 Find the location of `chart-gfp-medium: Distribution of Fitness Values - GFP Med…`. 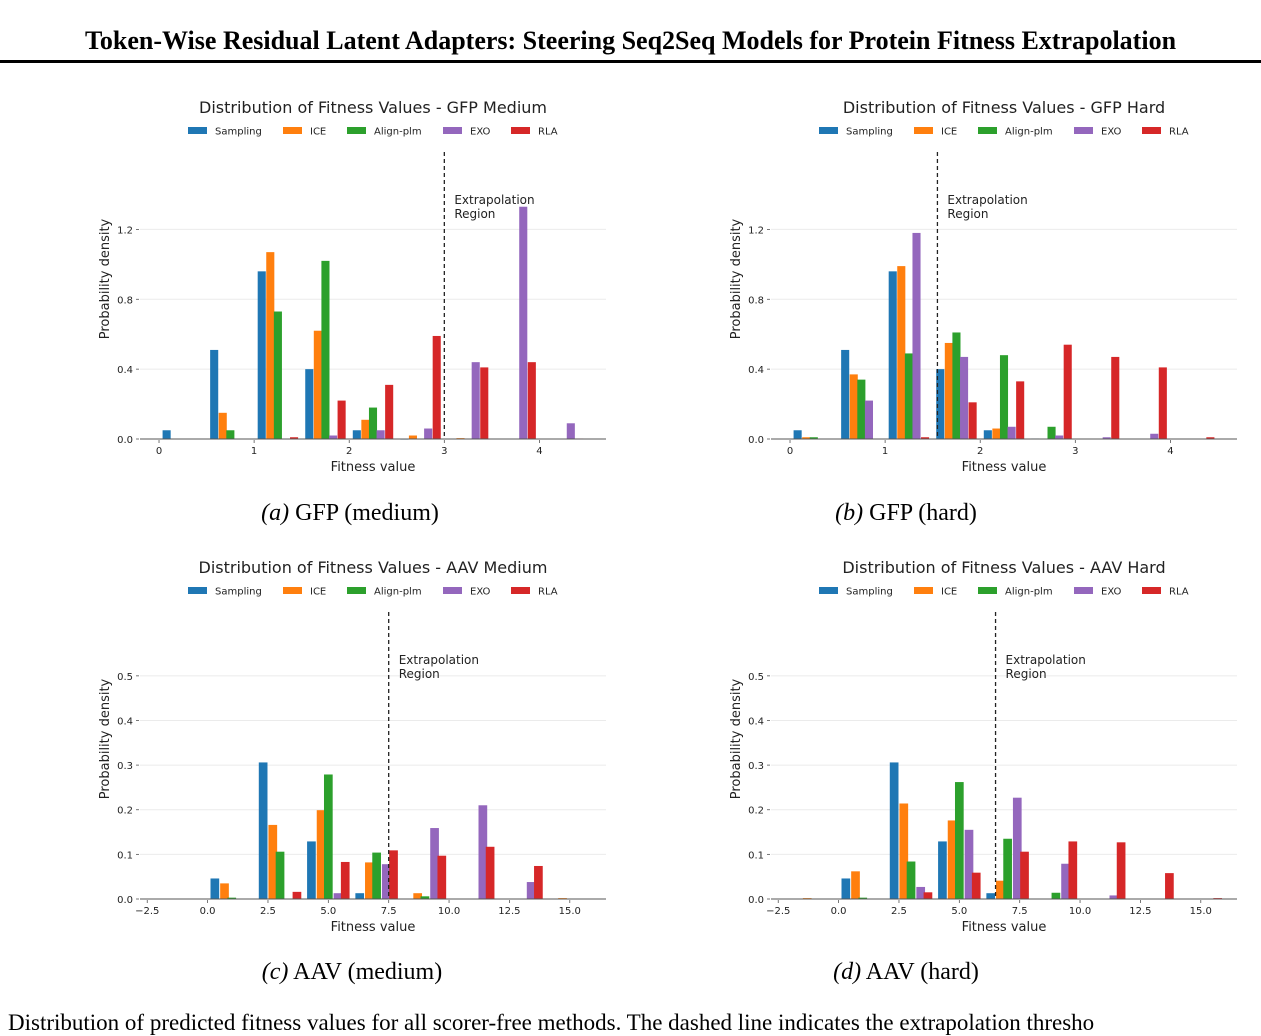

chart-gfp-medium: Distribution of Fitness Values - GFP Med… is located at coordinates (352, 286).